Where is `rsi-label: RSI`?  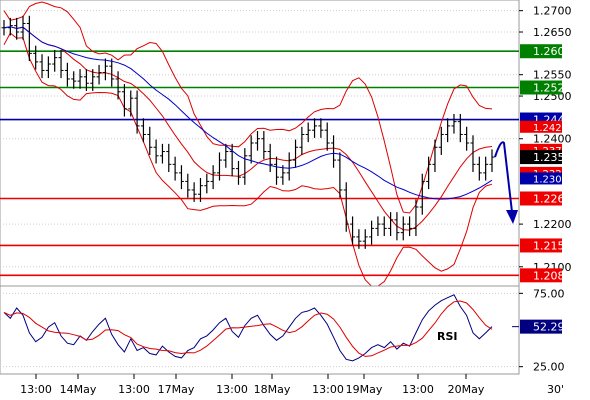 rsi-label: RSI is located at coordinates (447, 336).